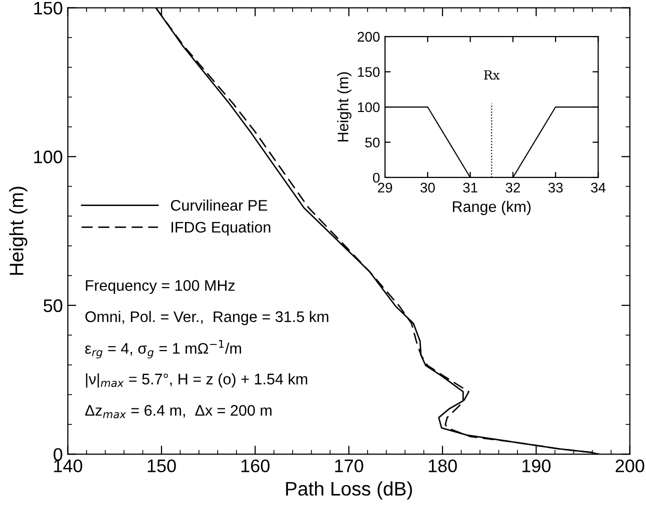 Image resolution: width=646 pixels, height=522 pixels. Describe the element at coordinates (206, 318) in the screenshot. I see `annotation: Omni, Pol. = Ver., Range = 31.5 km` at that location.